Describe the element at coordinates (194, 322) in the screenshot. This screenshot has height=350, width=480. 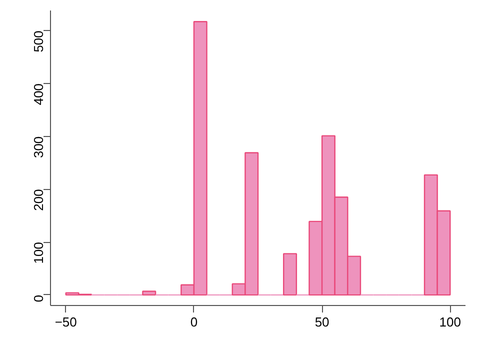
I see `x-tick-label: 0` at that location.